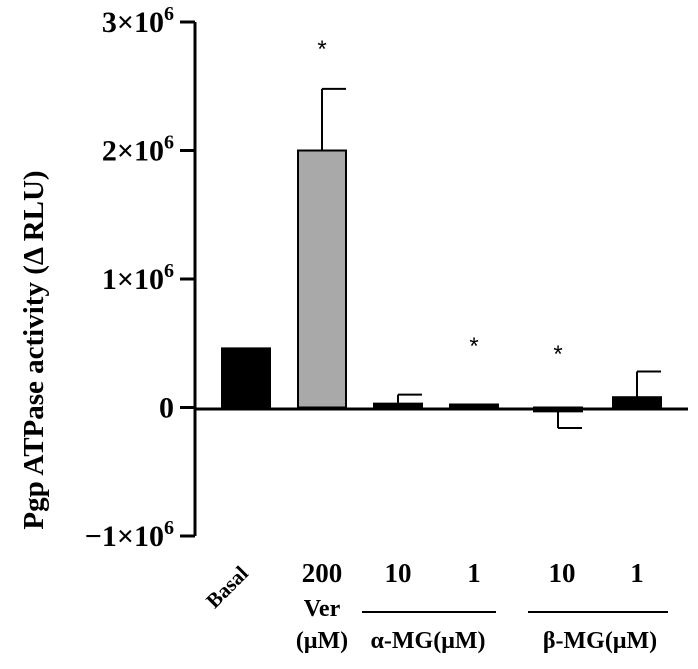 The image size is (698, 669). What do you see at coordinates (138, 150) in the screenshot?
I see `y-tick-label-1: 2×10⁶` at bounding box center [138, 150].